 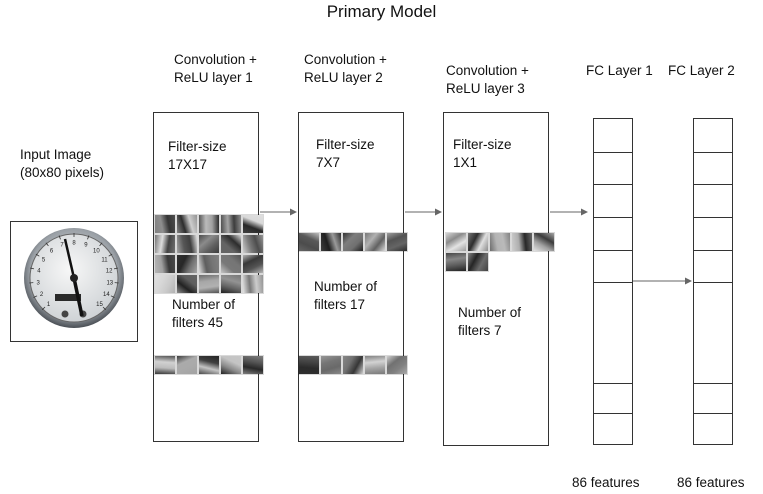 I want to click on gauge-tick-label: 5, so click(x=44, y=260).